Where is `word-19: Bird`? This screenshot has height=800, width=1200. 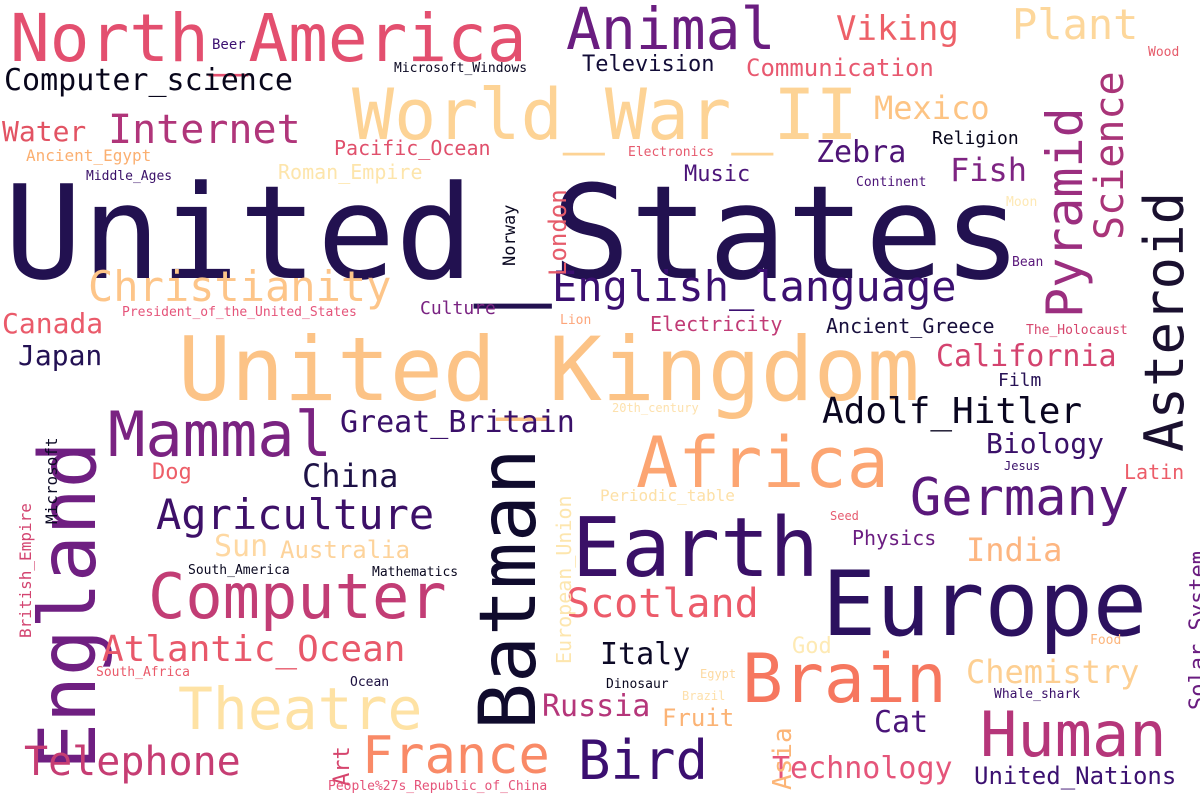 word-19: Bird is located at coordinates (643, 760).